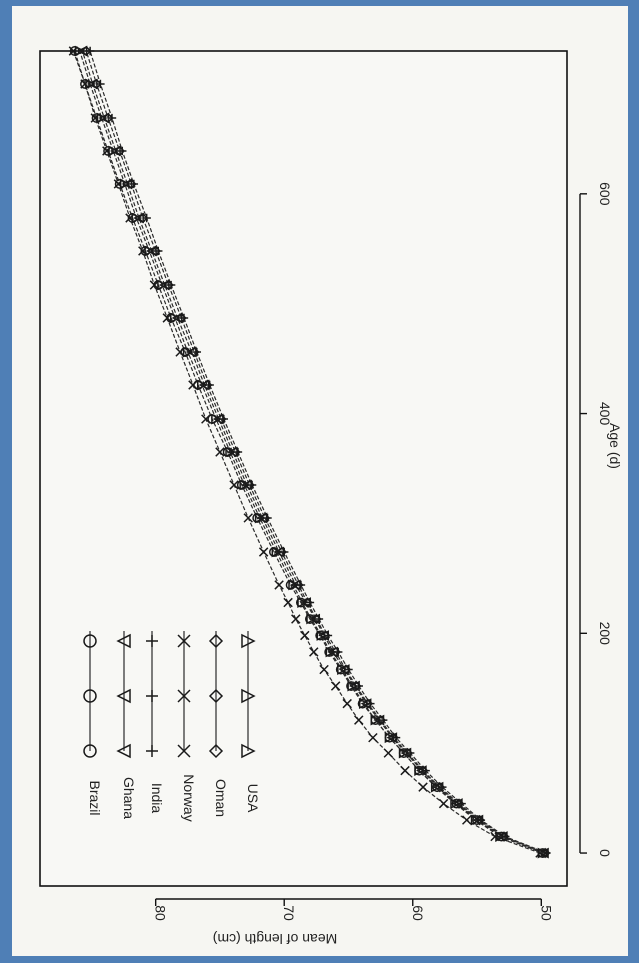 The height and width of the screenshot is (963, 639). I want to click on age-tick-label: 0, so click(605, 853).